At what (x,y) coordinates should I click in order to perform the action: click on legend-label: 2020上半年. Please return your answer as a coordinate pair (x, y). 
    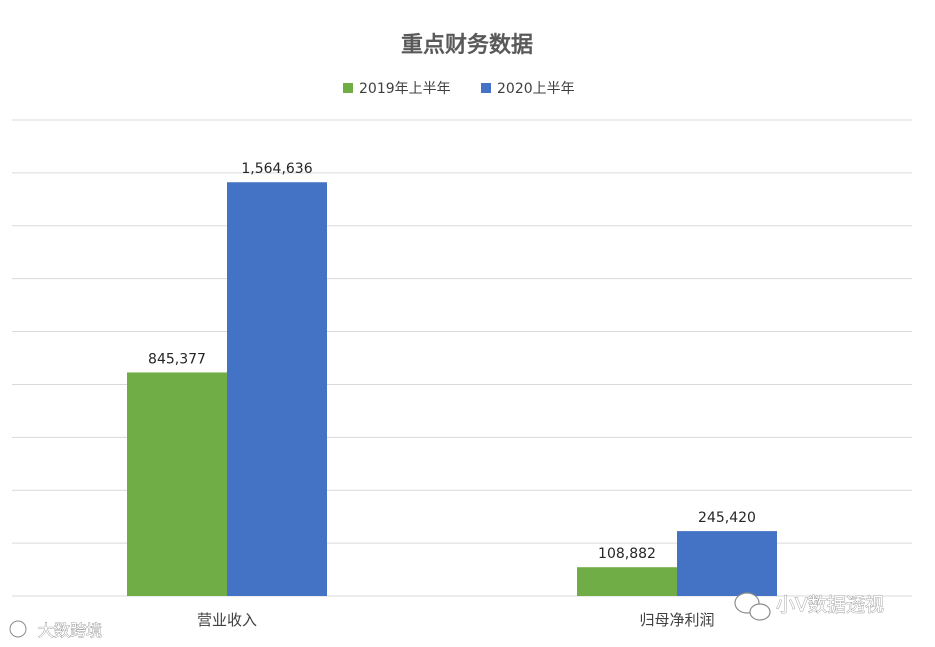
    Looking at the image, I should click on (536, 89).